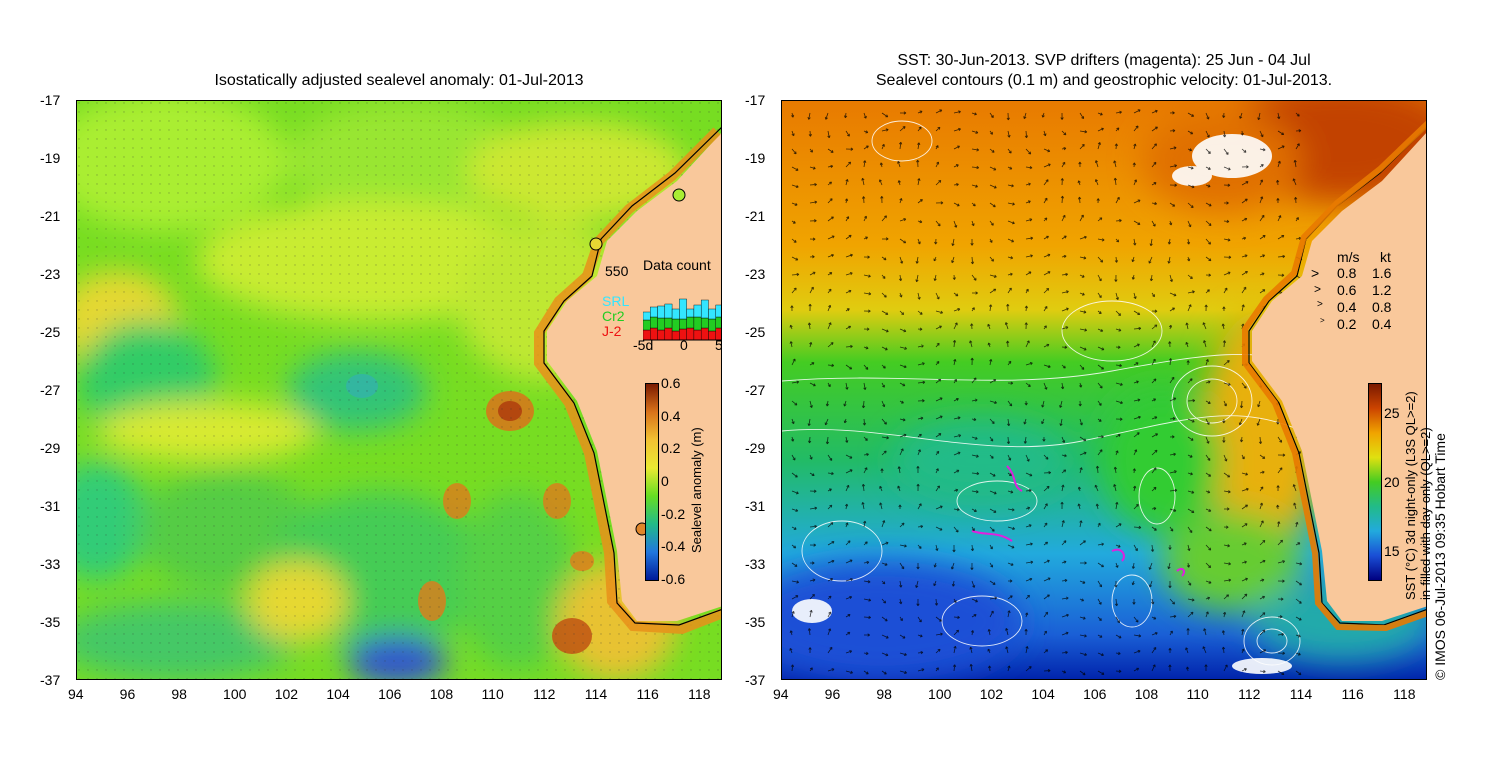  I want to click on right-xtick-label: 114, so click(1301, 694).